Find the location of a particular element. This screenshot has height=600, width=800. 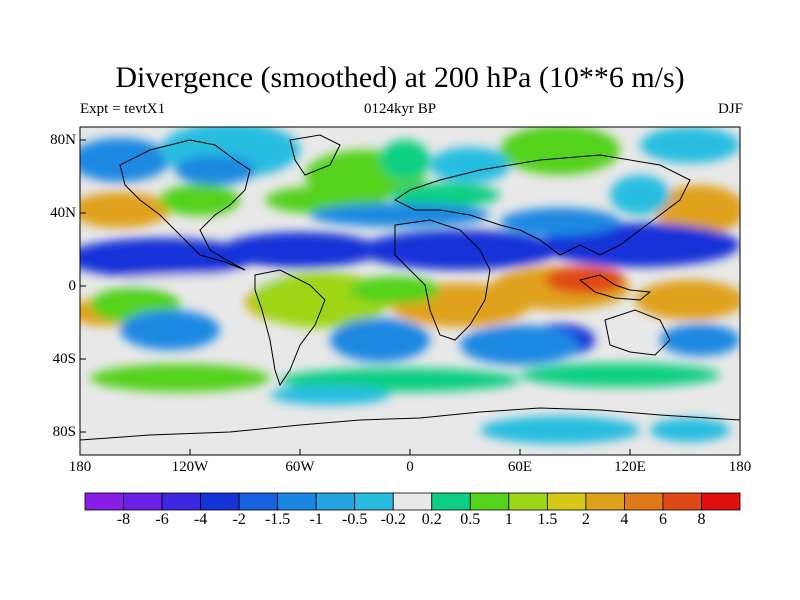

lon-label-60e: 60E is located at coordinates (520, 467).